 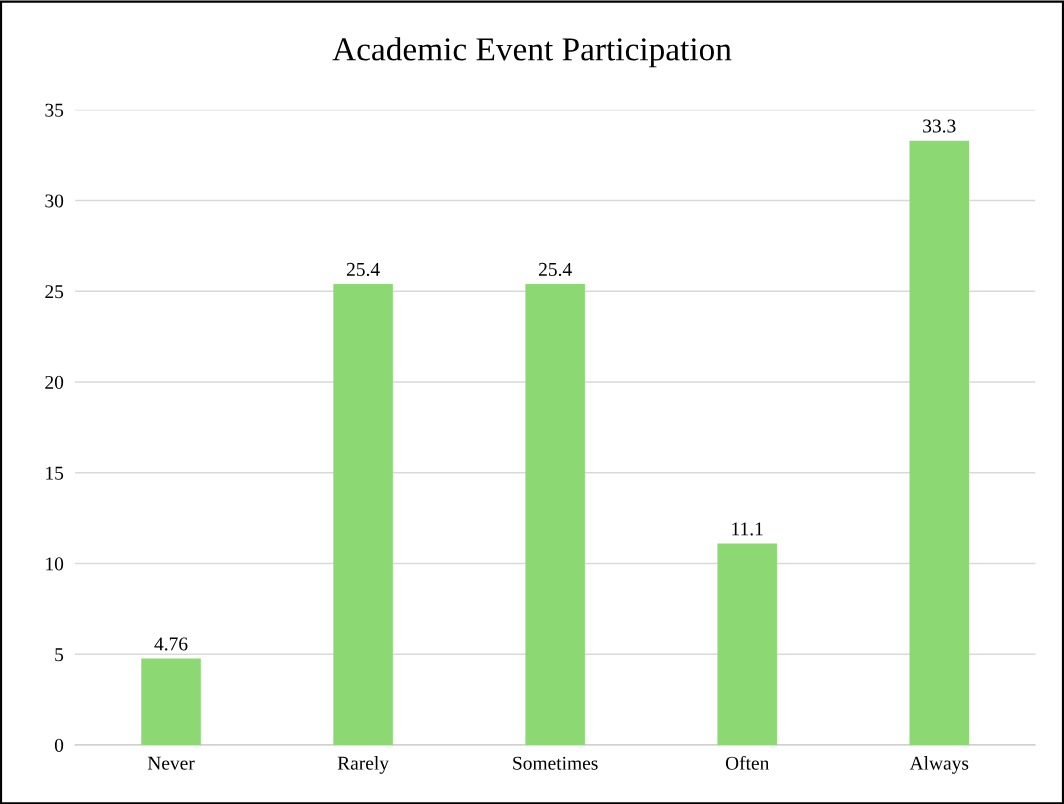 I want to click on y-tick-label: 10, so click(x=55, y=564).